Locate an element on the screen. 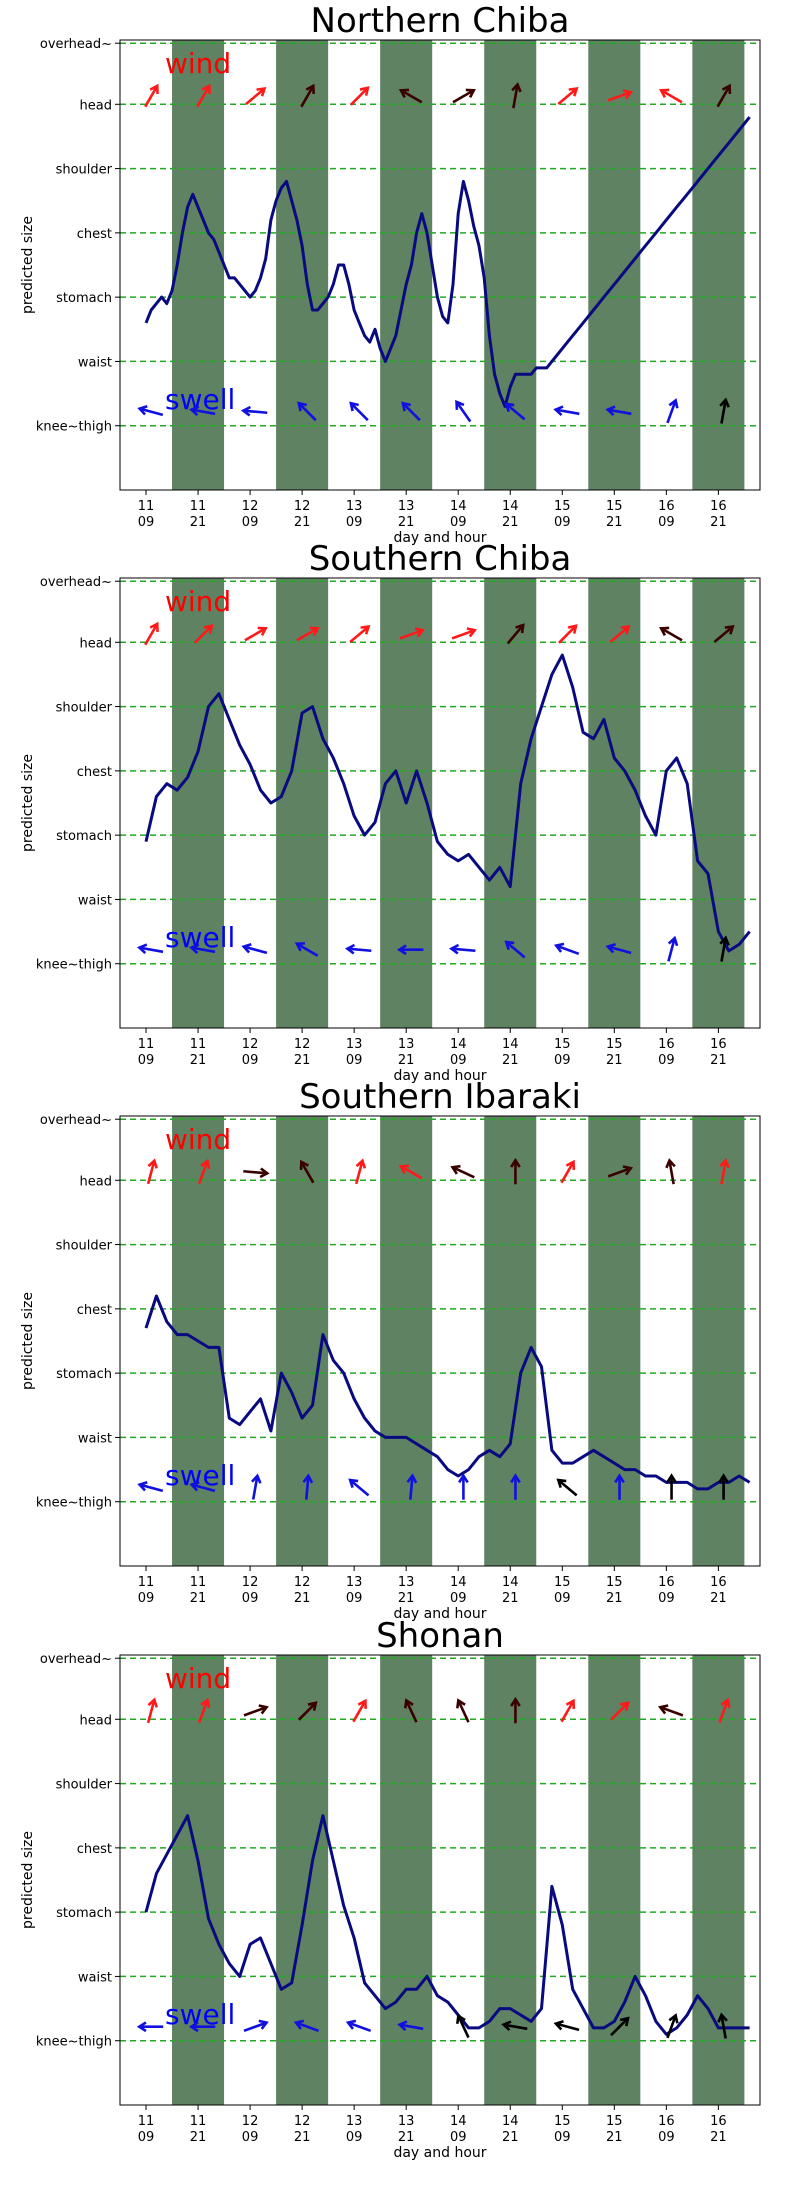  y-tick-label: overhead~ is located at coordinates (76, 582).